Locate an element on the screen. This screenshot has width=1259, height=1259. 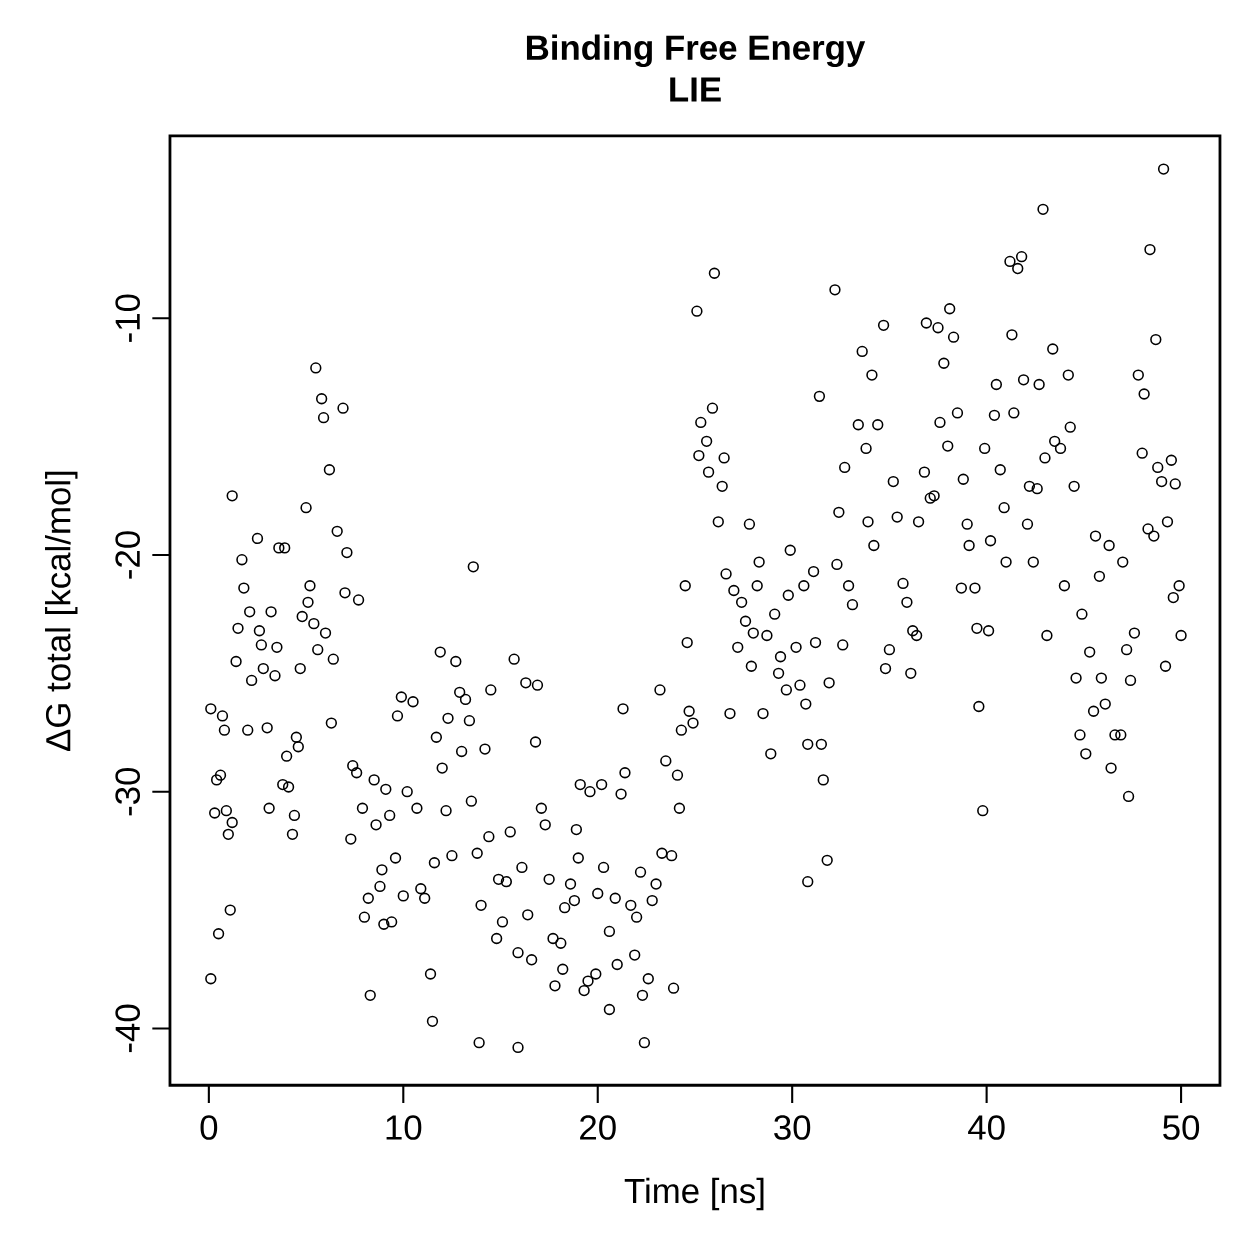
x-axis-title: Time [ns] is located at coordinates (694, 1194).